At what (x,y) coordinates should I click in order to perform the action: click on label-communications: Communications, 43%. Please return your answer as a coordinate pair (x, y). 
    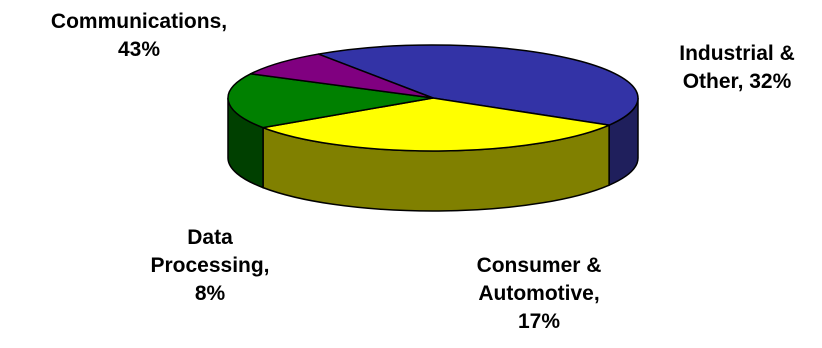
    Looking at the image, I should click on (139, 36).